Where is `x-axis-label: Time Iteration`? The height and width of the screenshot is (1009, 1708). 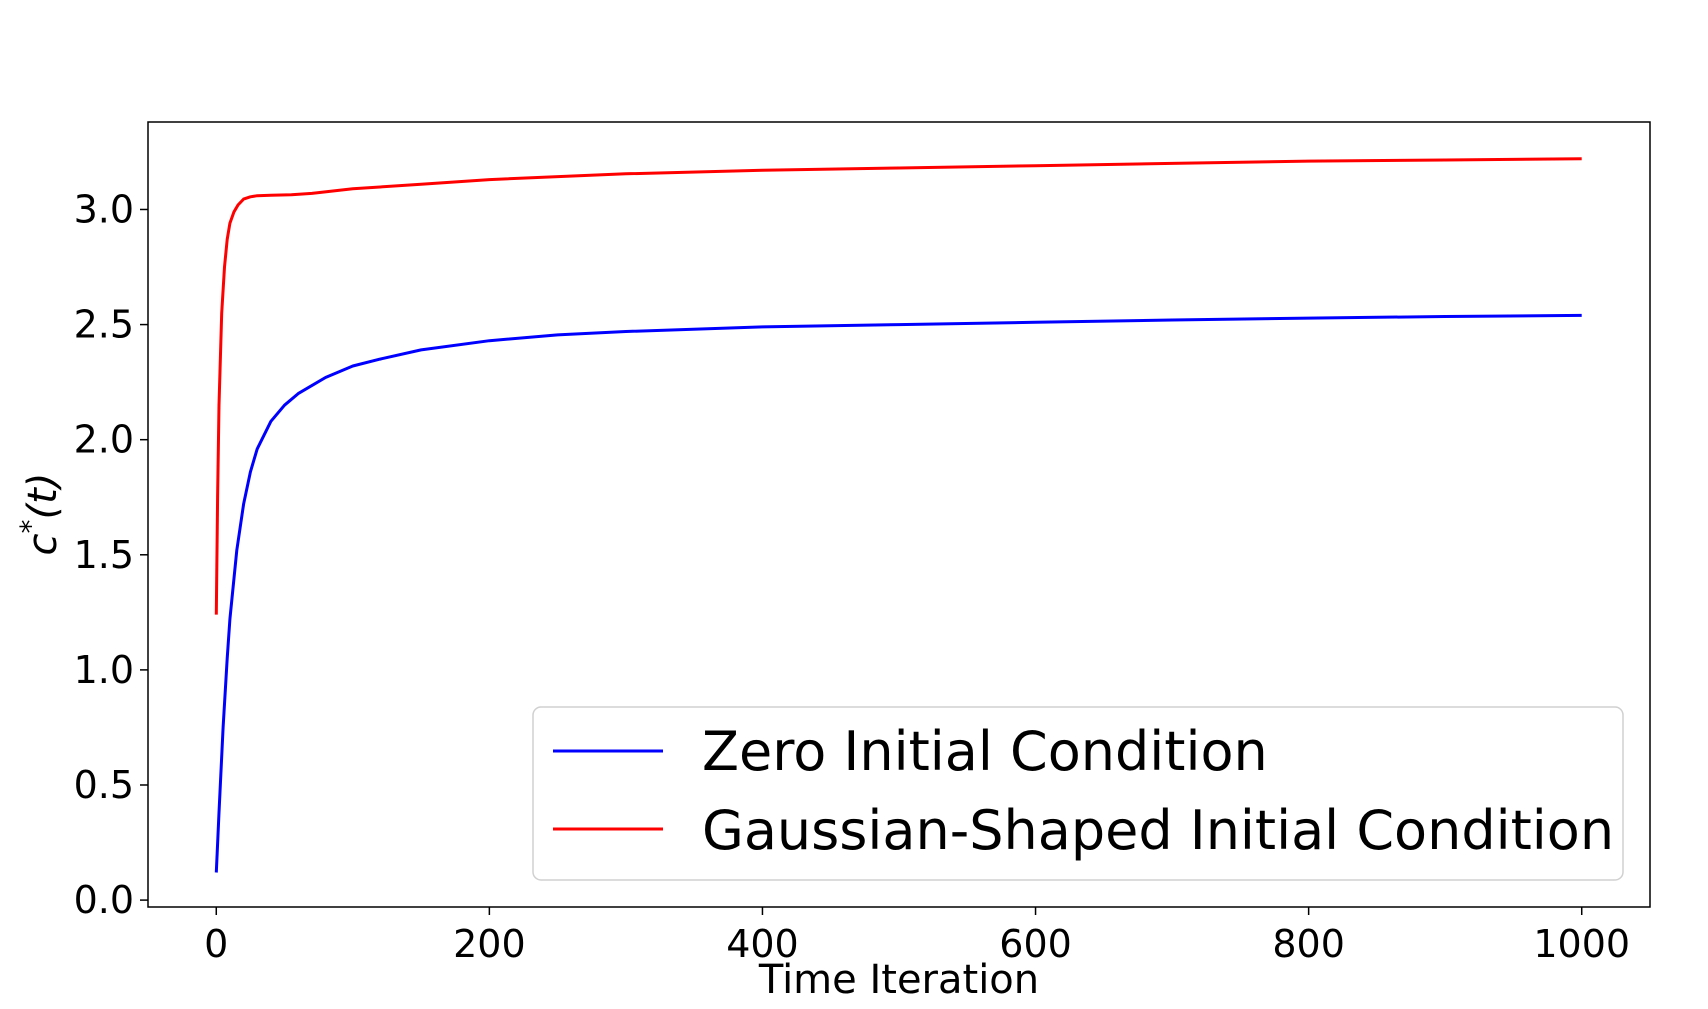 x-axis-label: Time Iteration is located at coordinates (898, 980).